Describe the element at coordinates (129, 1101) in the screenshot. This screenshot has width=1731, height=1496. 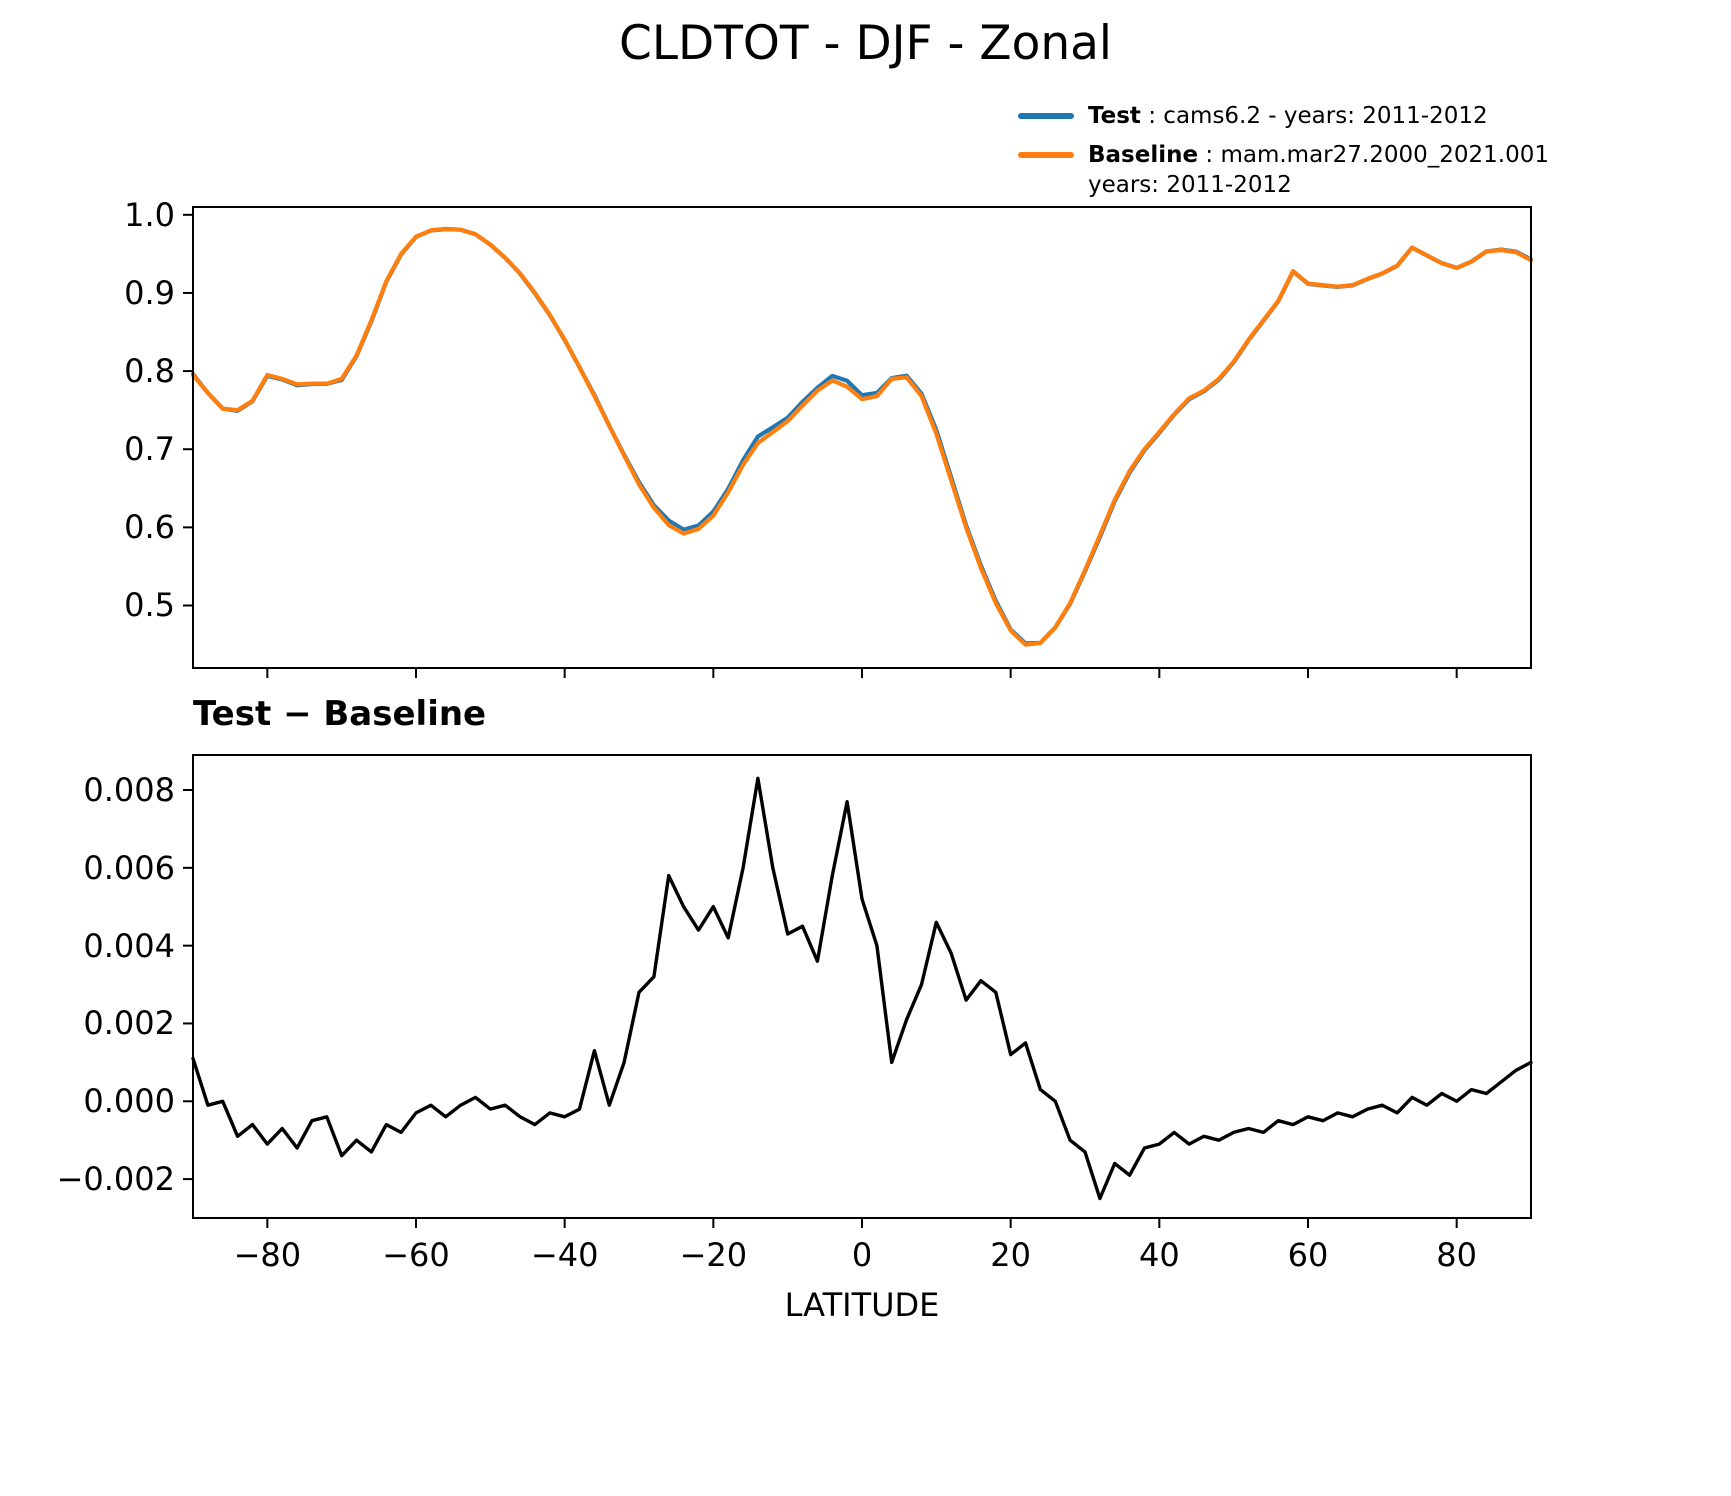
I see `y-tick-label: 0.000` at that location.